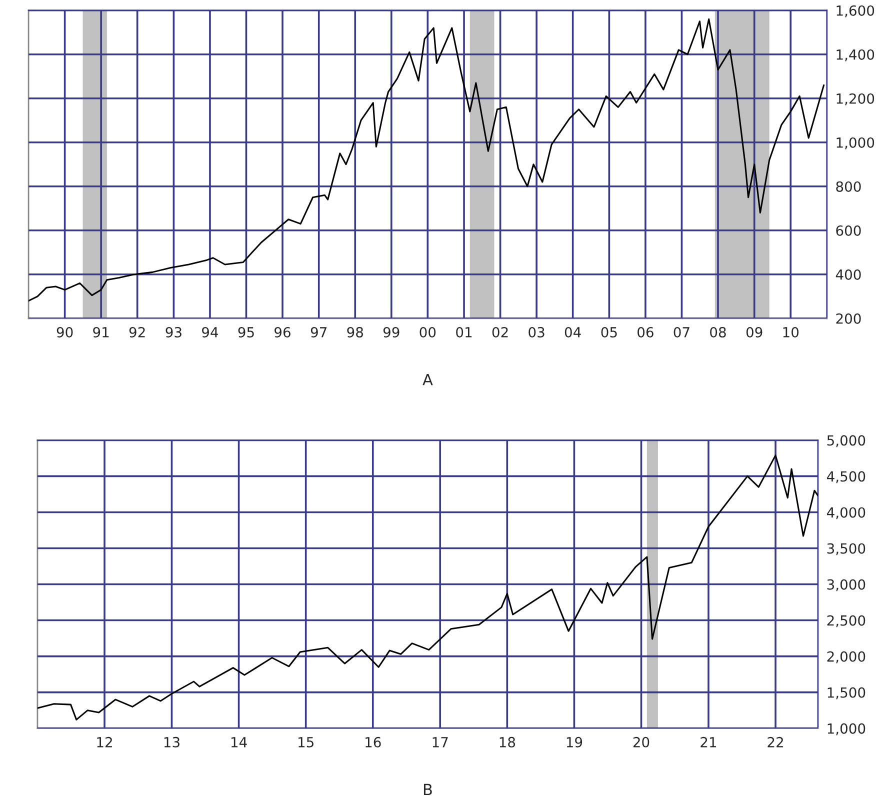 The image size is (892, 796). I want to click on x-axis-title: A, so click(427, 380).